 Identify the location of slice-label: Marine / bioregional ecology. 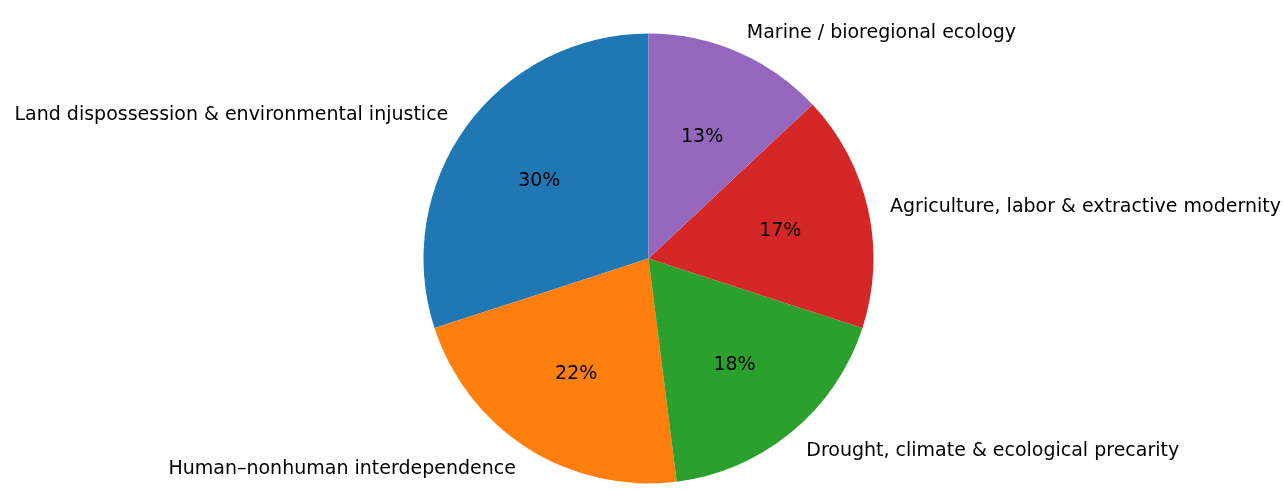
(881, 31).